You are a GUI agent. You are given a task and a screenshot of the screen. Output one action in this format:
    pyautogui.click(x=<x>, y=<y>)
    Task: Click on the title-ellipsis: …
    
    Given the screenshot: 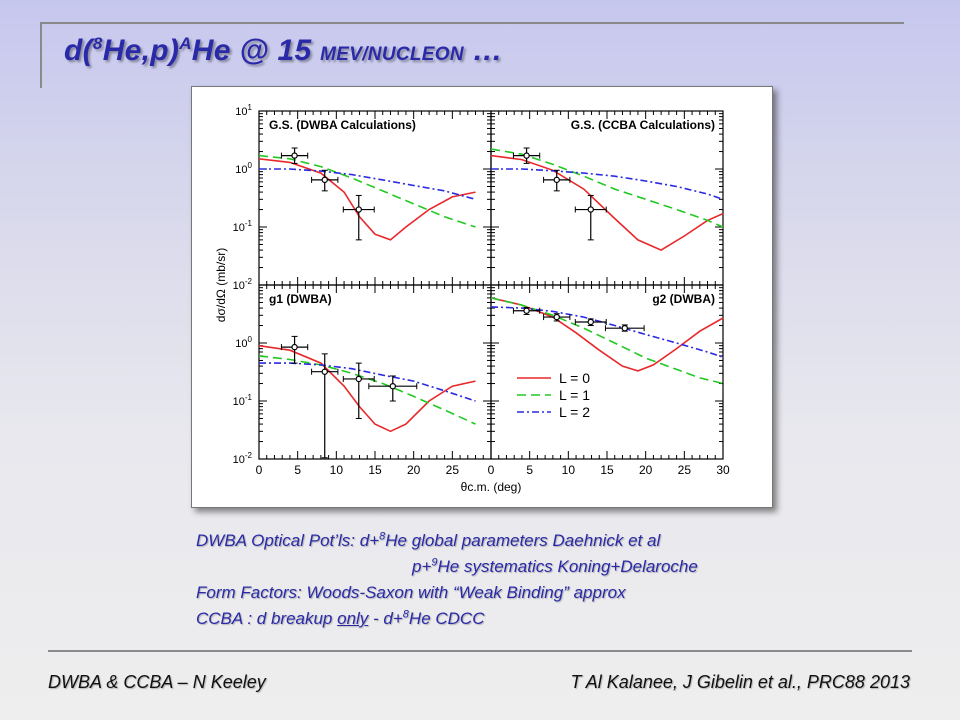 What is the action you would take?
    pyautogui.click(x=483, y=50)
    